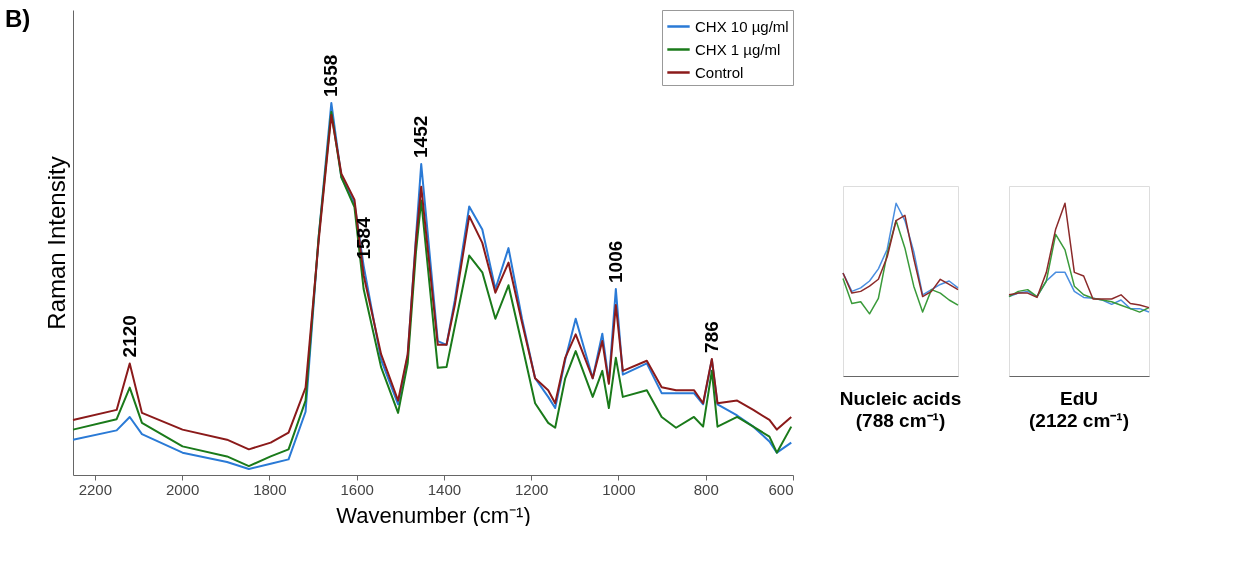 This screenshot has width=1239, height=585. Describe the element at coordinates (357, 489) in the screenshot. I see `x-tick-label: 1600` at that location.